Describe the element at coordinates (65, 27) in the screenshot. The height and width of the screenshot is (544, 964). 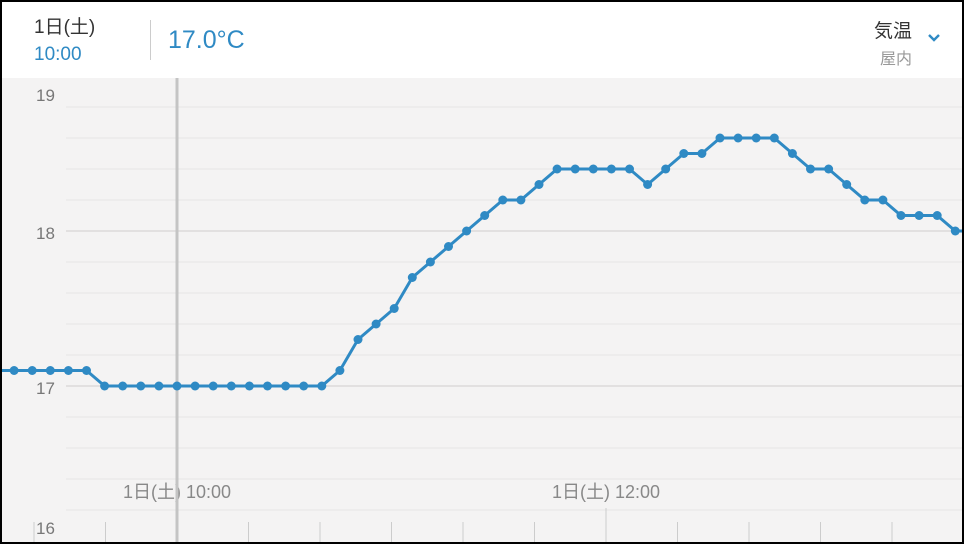
I see `selected-date: 1日(土)` at that location.